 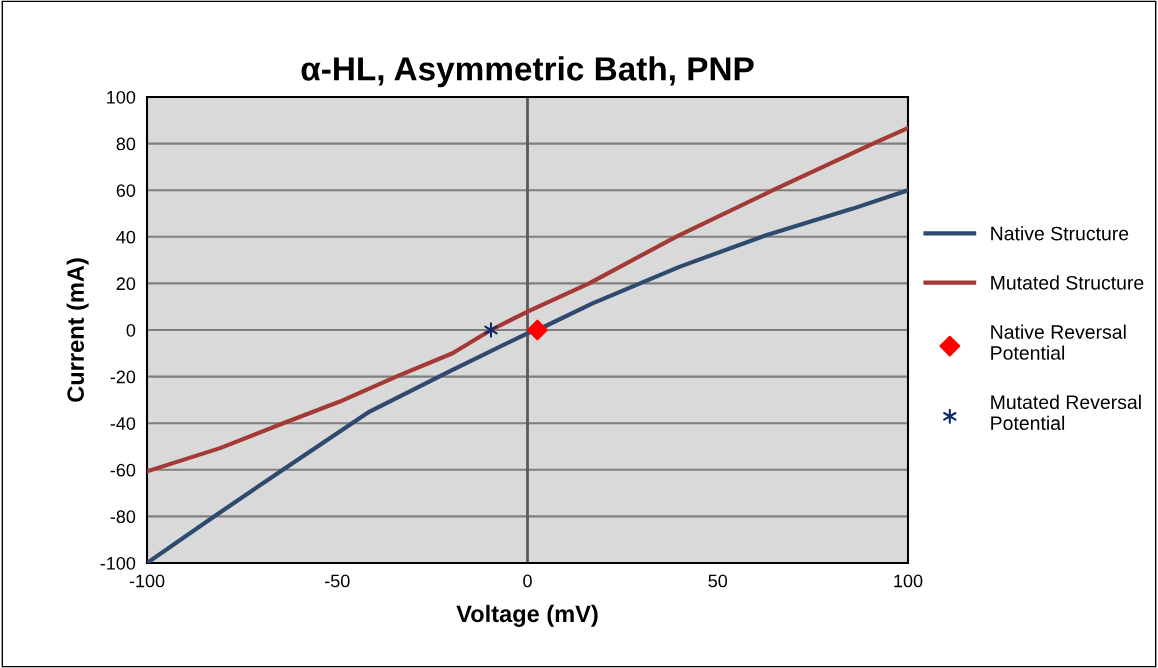 What do you see at coordinates (527, 72) in the screenshot?
I see `chart-title: α-HL, Asymmetric Bath, PNP` at bounding box center [527, 72].